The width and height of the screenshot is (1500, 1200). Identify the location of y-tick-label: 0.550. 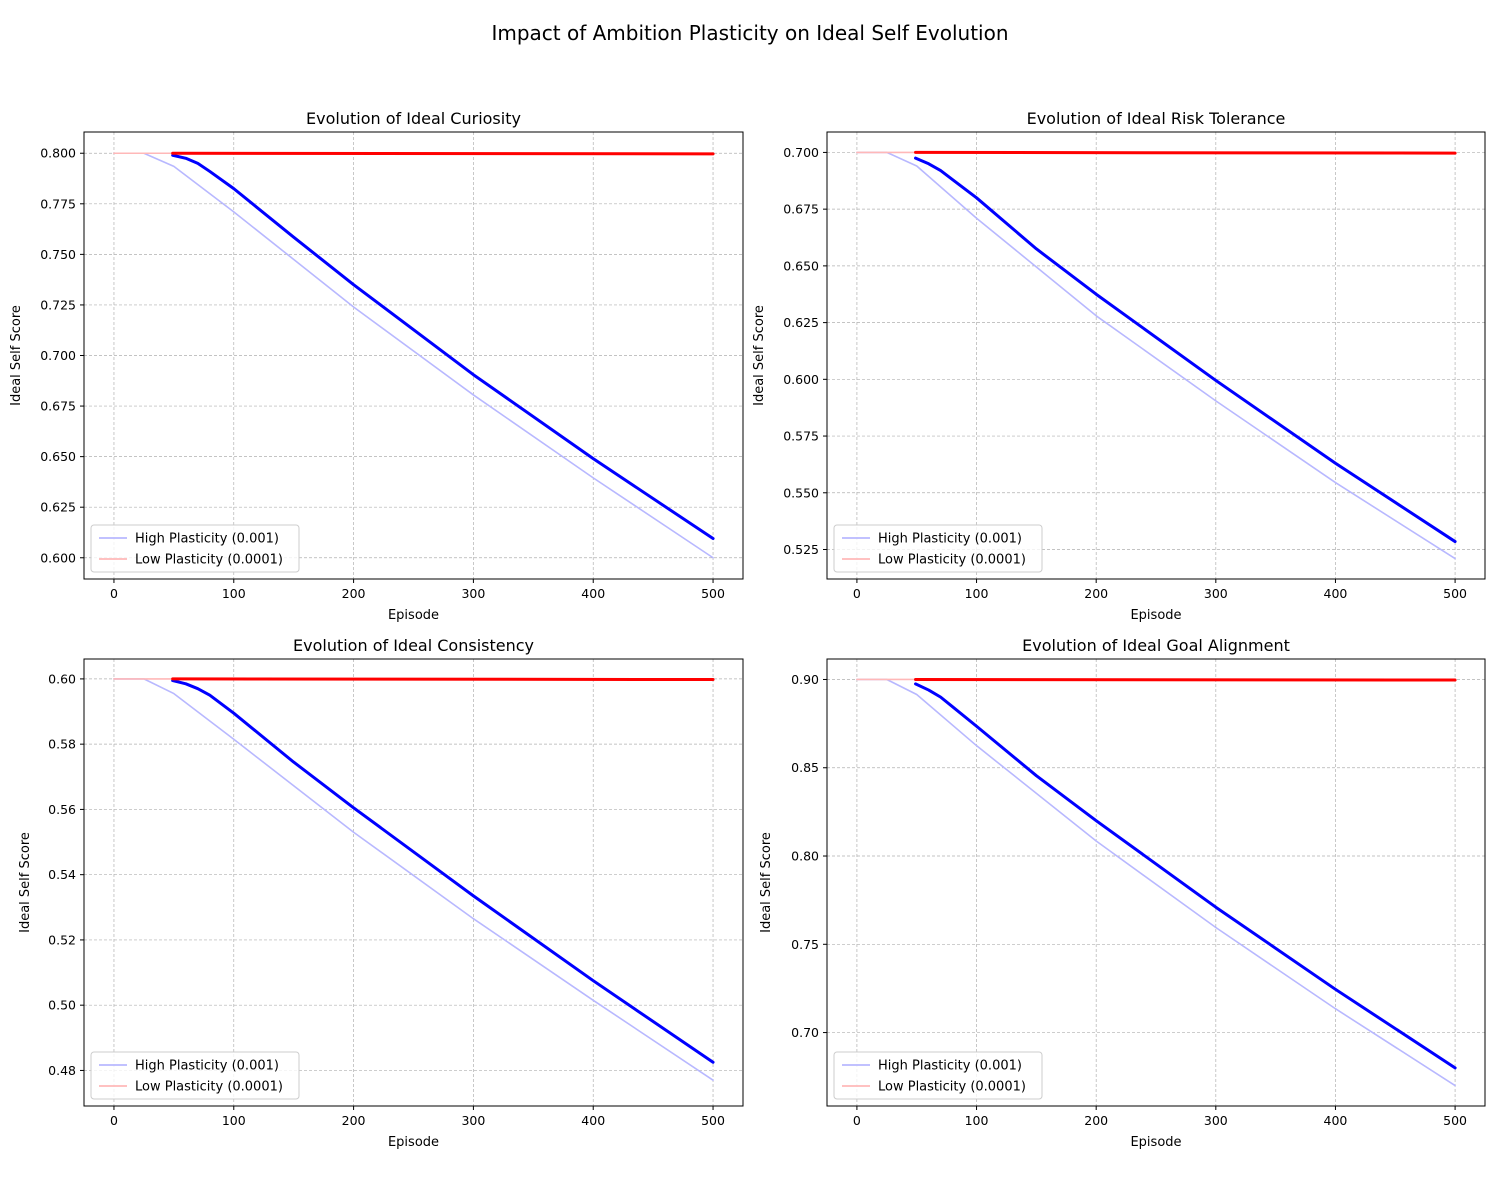
(801, 492).